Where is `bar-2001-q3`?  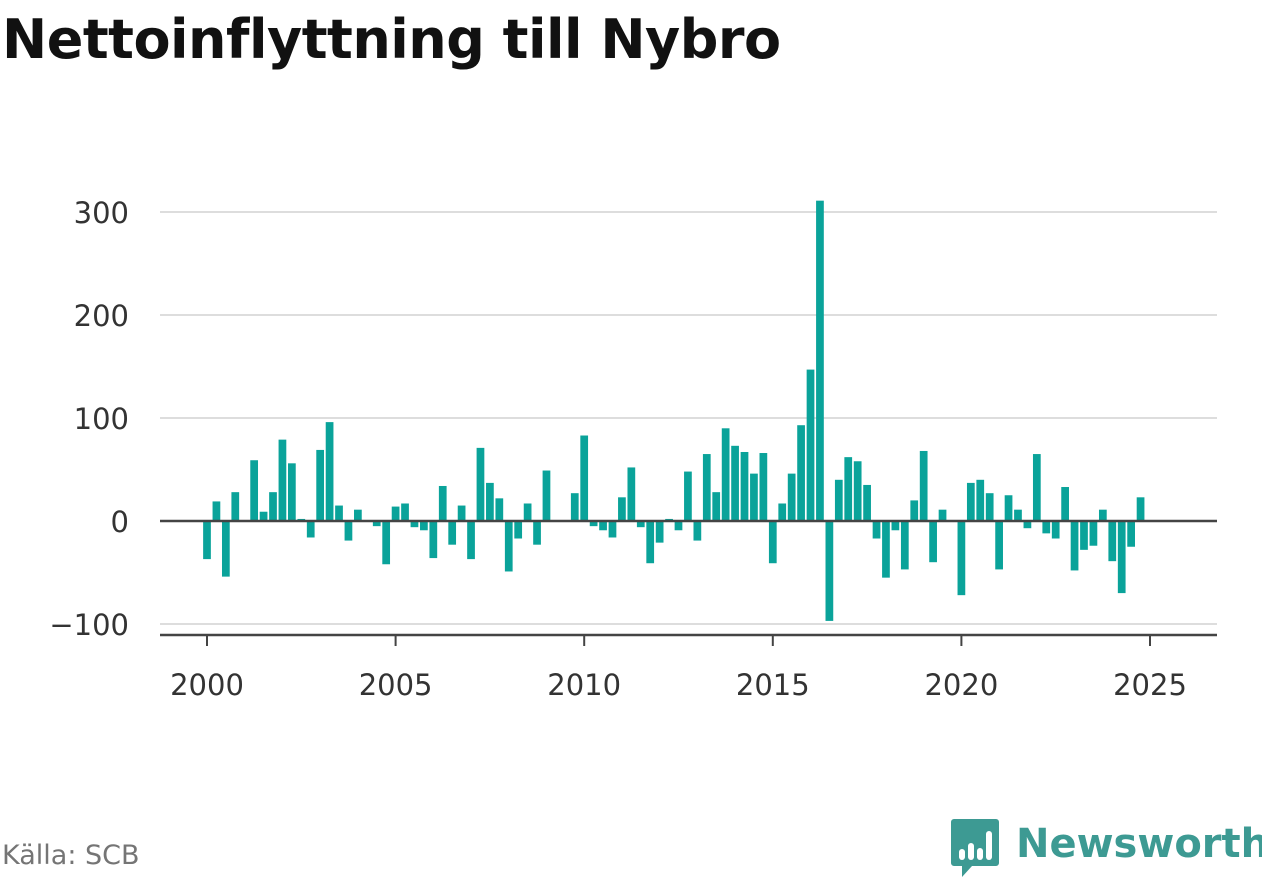 bar-2001-q3 is located at coordinates (263, 516).